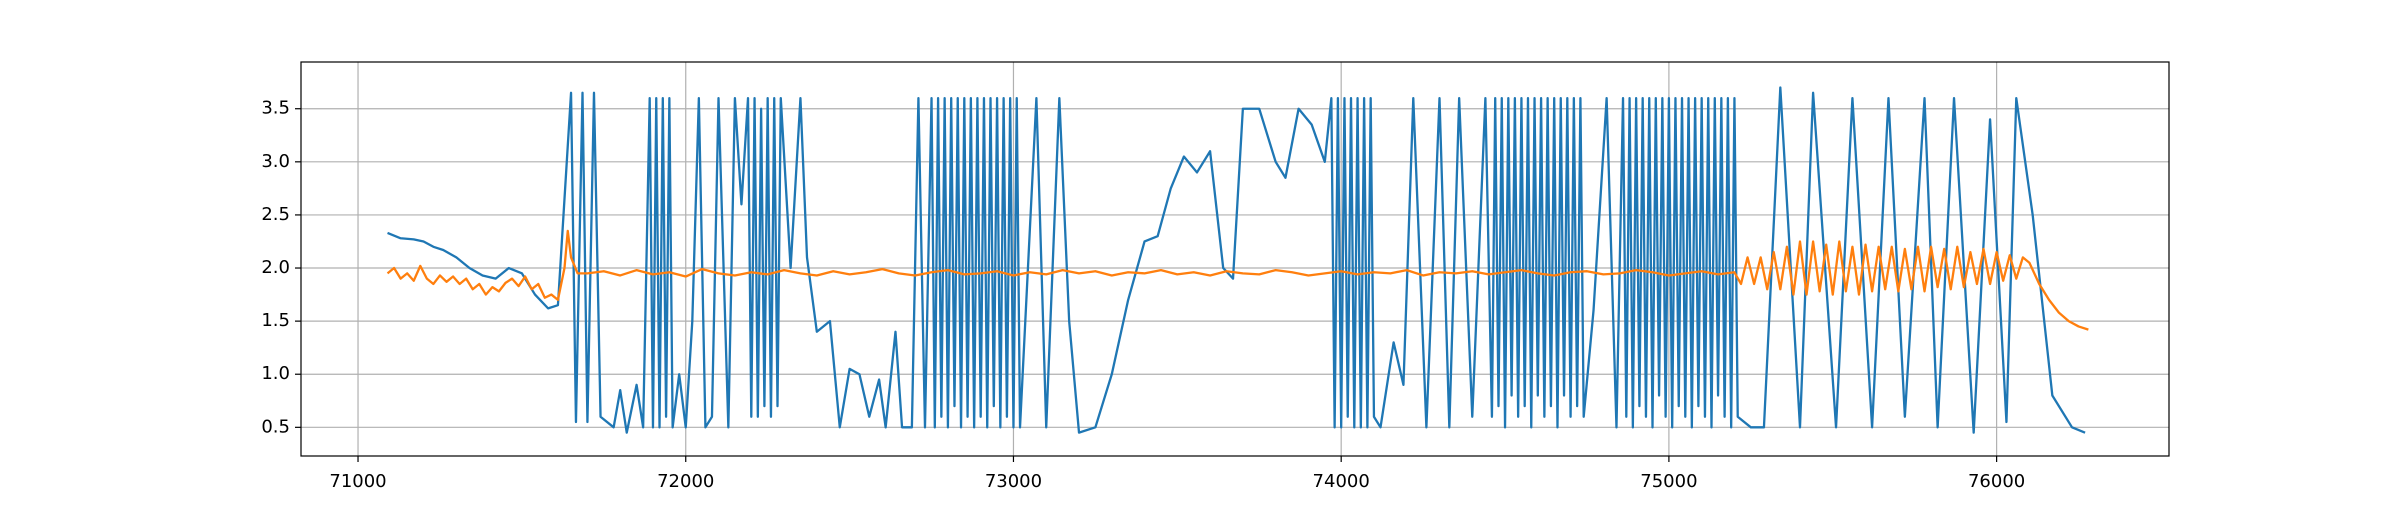  What do you see at coordinates (275, 267) in the screenshot?
I see `y-tick-label: 2.0` at bounding box center [275, 267].